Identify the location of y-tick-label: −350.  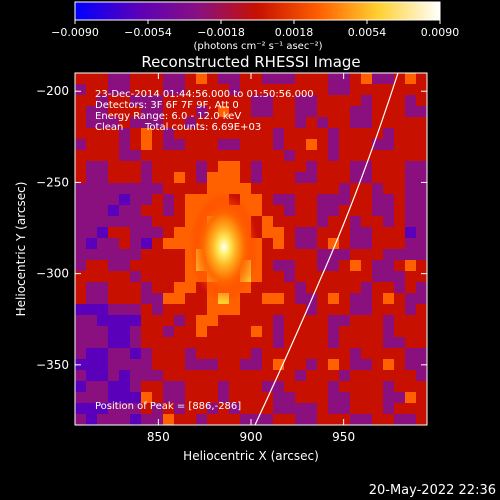
(52, 365).